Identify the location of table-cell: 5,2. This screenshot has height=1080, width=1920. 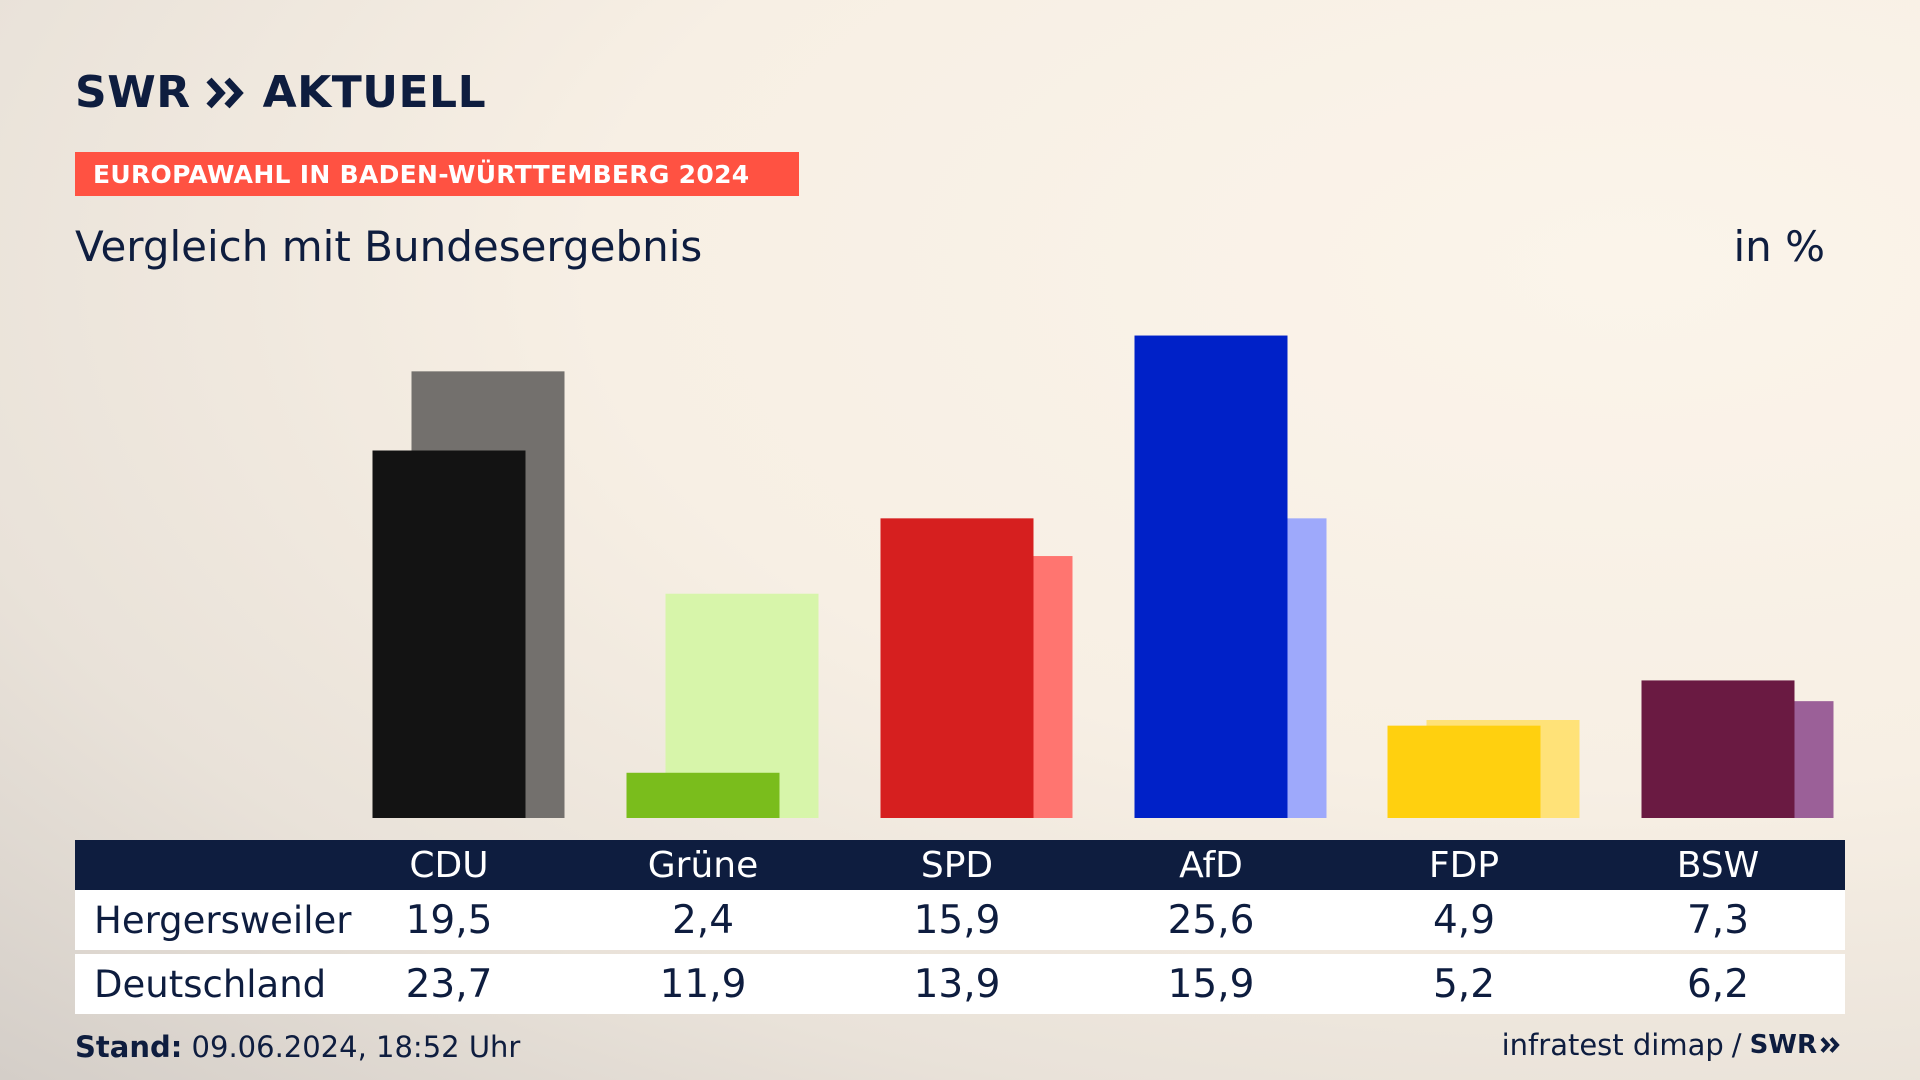
(1464, 984).